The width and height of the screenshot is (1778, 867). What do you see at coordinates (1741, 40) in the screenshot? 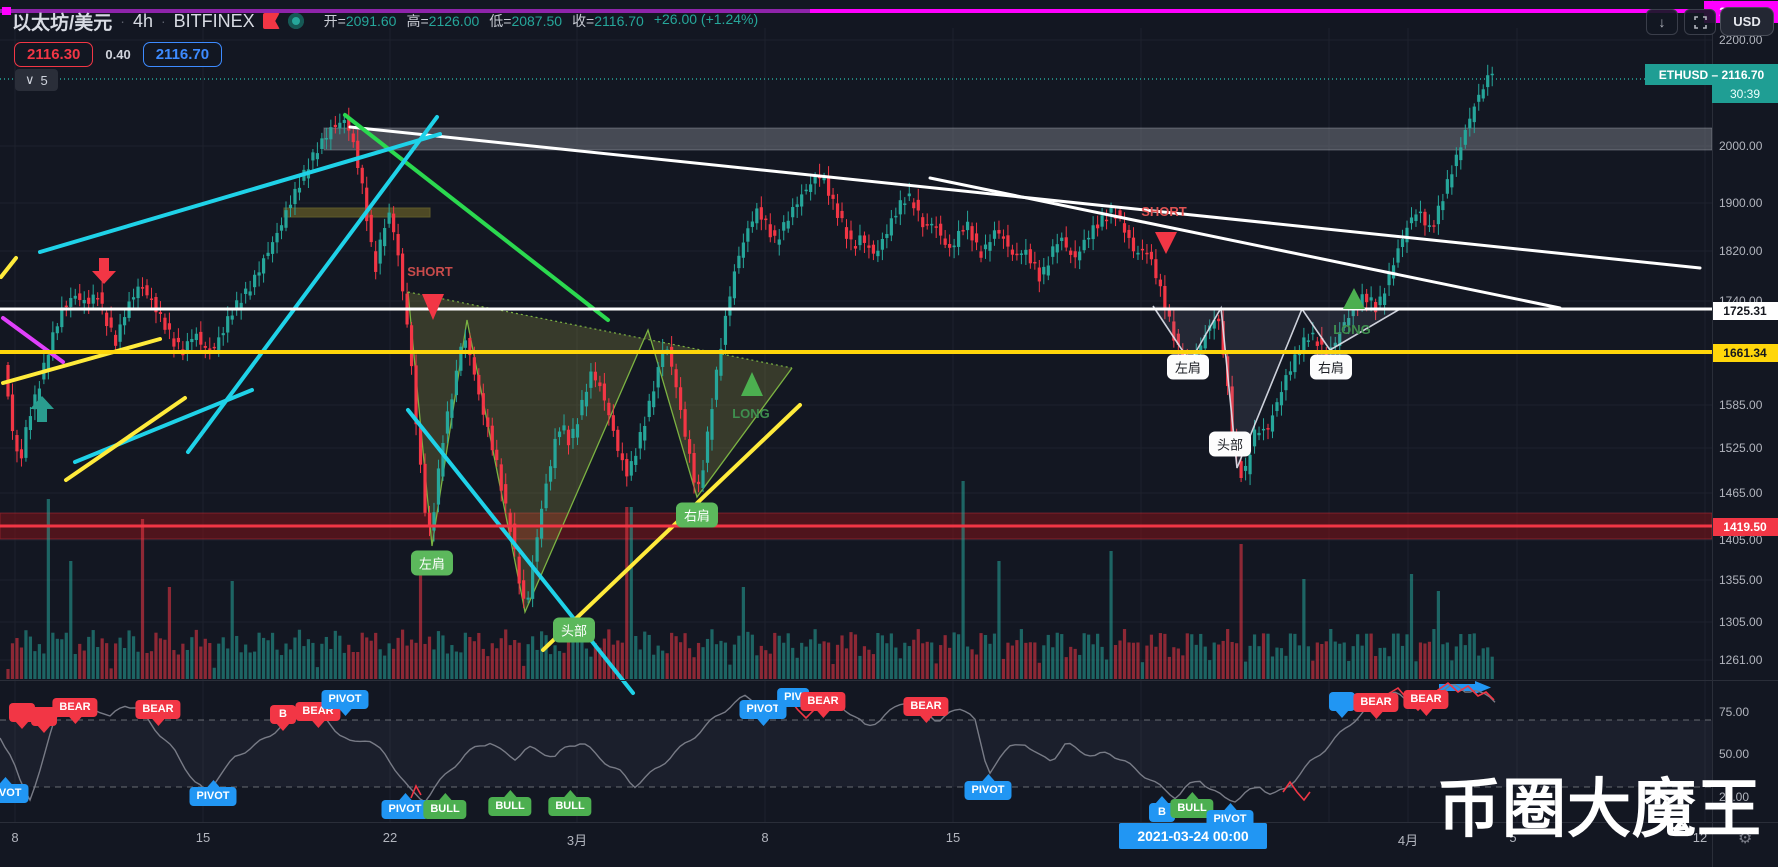
I see `price-tick-label: 2200.00` at bounding box center [1741, 40].